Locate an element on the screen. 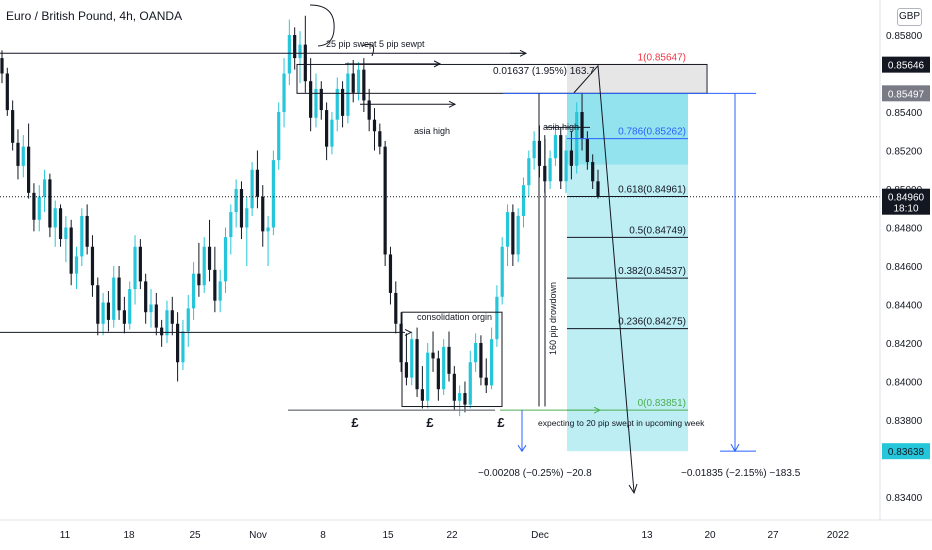  y-tick-label: 0.85400 is located at coordinates (904, 113).